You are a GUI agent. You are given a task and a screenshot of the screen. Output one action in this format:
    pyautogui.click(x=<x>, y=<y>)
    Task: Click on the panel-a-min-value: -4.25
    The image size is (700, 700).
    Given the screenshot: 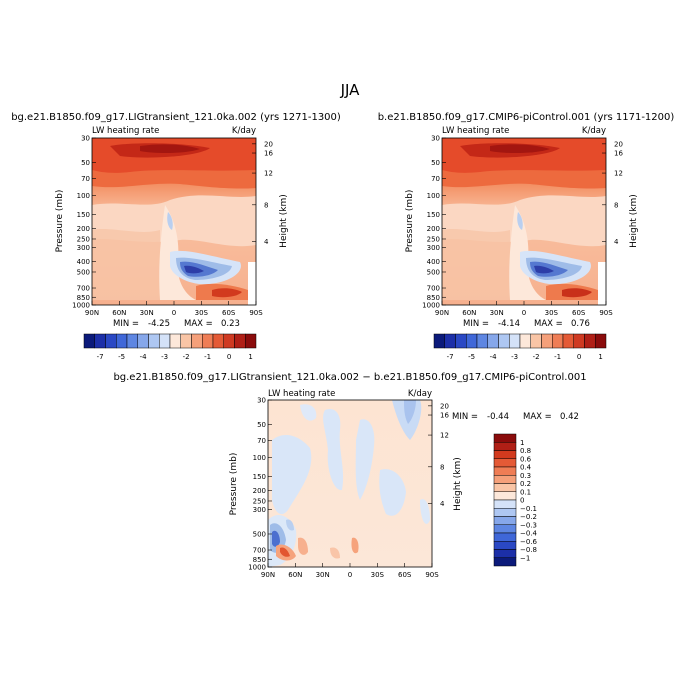 What is the action you would take?
    pyautogui.click(x=159, y=324)
    